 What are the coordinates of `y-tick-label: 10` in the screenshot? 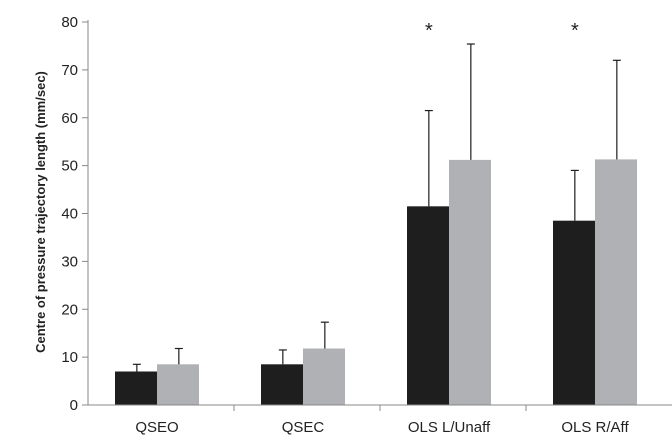 It's located at (69, 357).